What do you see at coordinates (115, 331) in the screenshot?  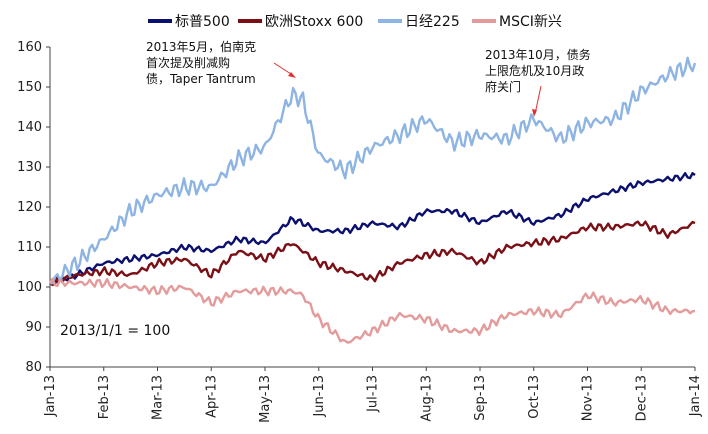 I see `base-note: 2013/1/1 = 100` at bounding box center [115, 331].